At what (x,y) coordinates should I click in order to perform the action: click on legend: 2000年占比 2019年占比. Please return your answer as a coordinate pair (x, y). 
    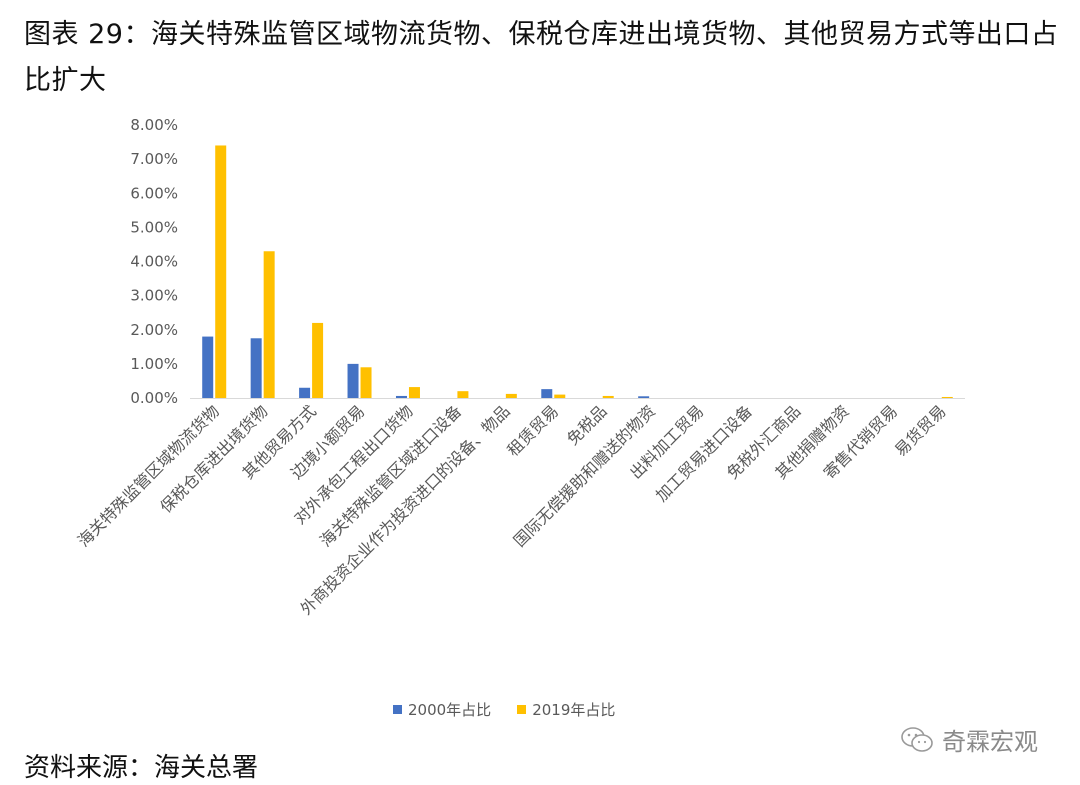
    Looking at the image, I should click on (504, 709).